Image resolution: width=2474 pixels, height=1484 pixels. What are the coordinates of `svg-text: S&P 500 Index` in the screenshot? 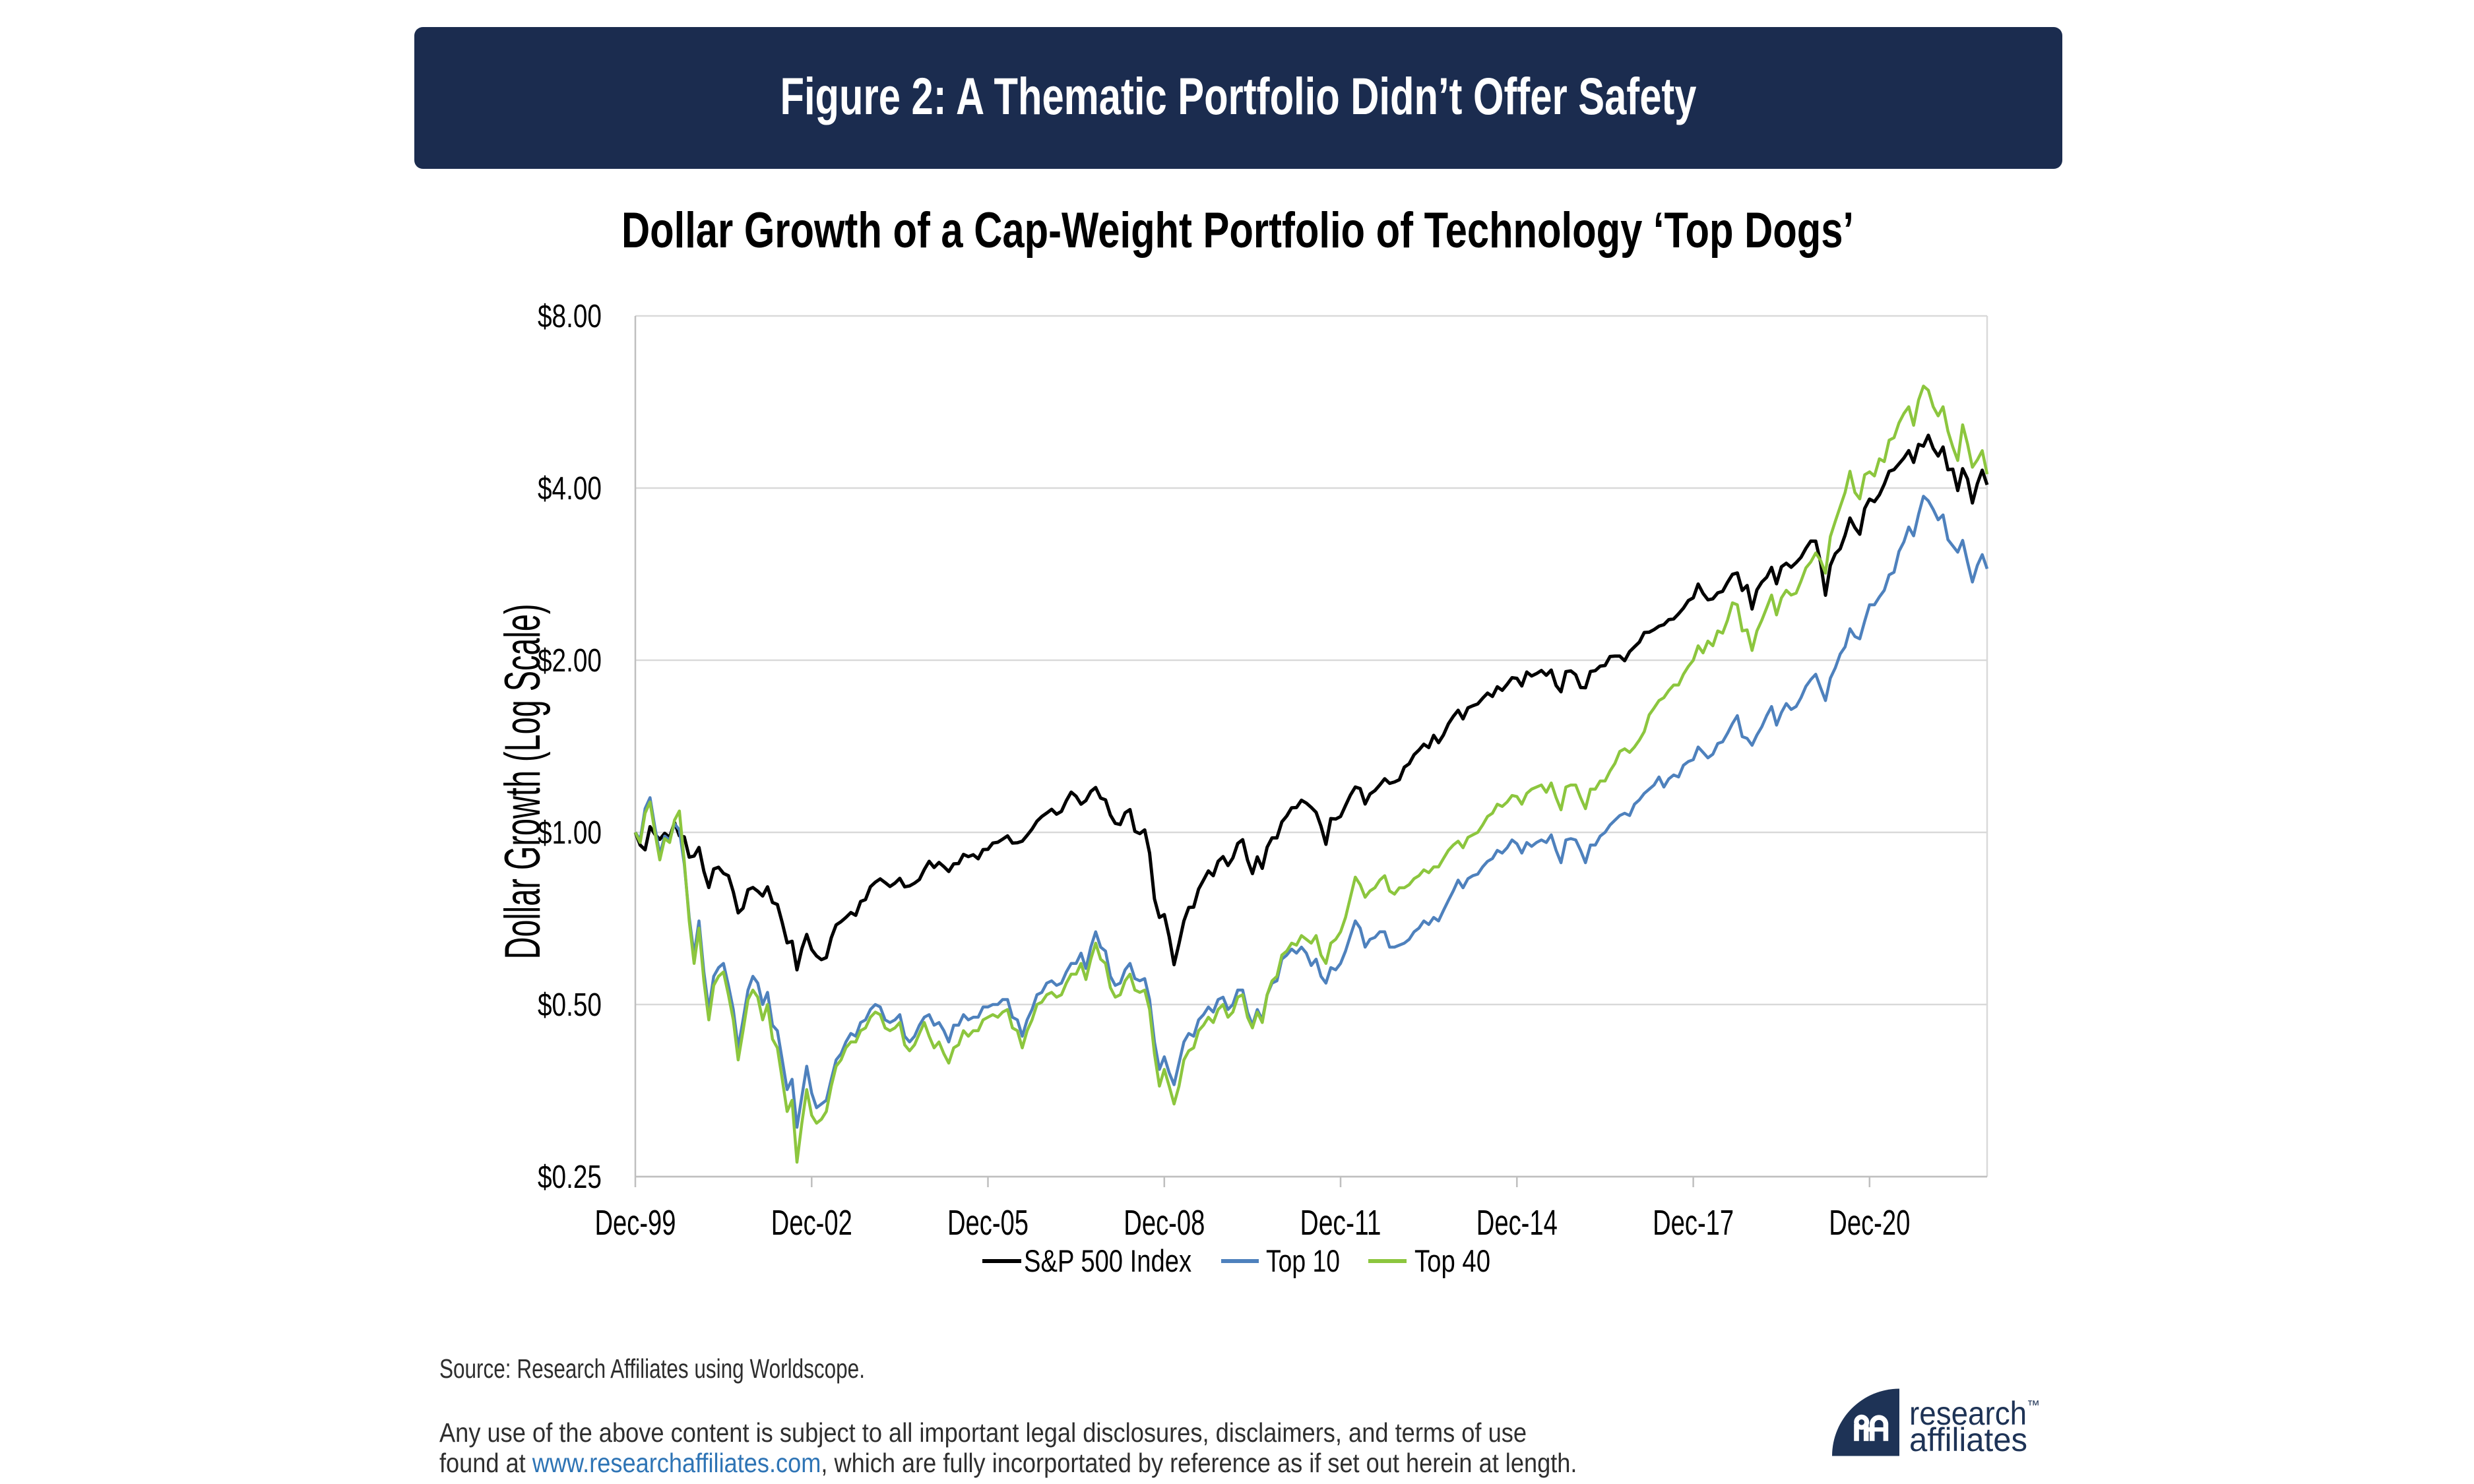 It's located at (1107, 1261).